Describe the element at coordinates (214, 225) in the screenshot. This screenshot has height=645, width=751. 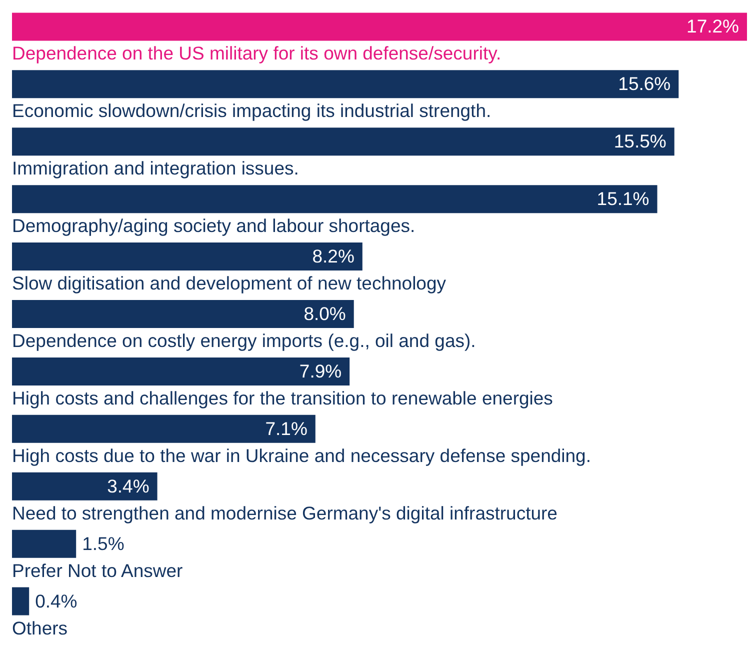
I see `y-tick-label: Demography/aging society and labour shortages.` at that location.